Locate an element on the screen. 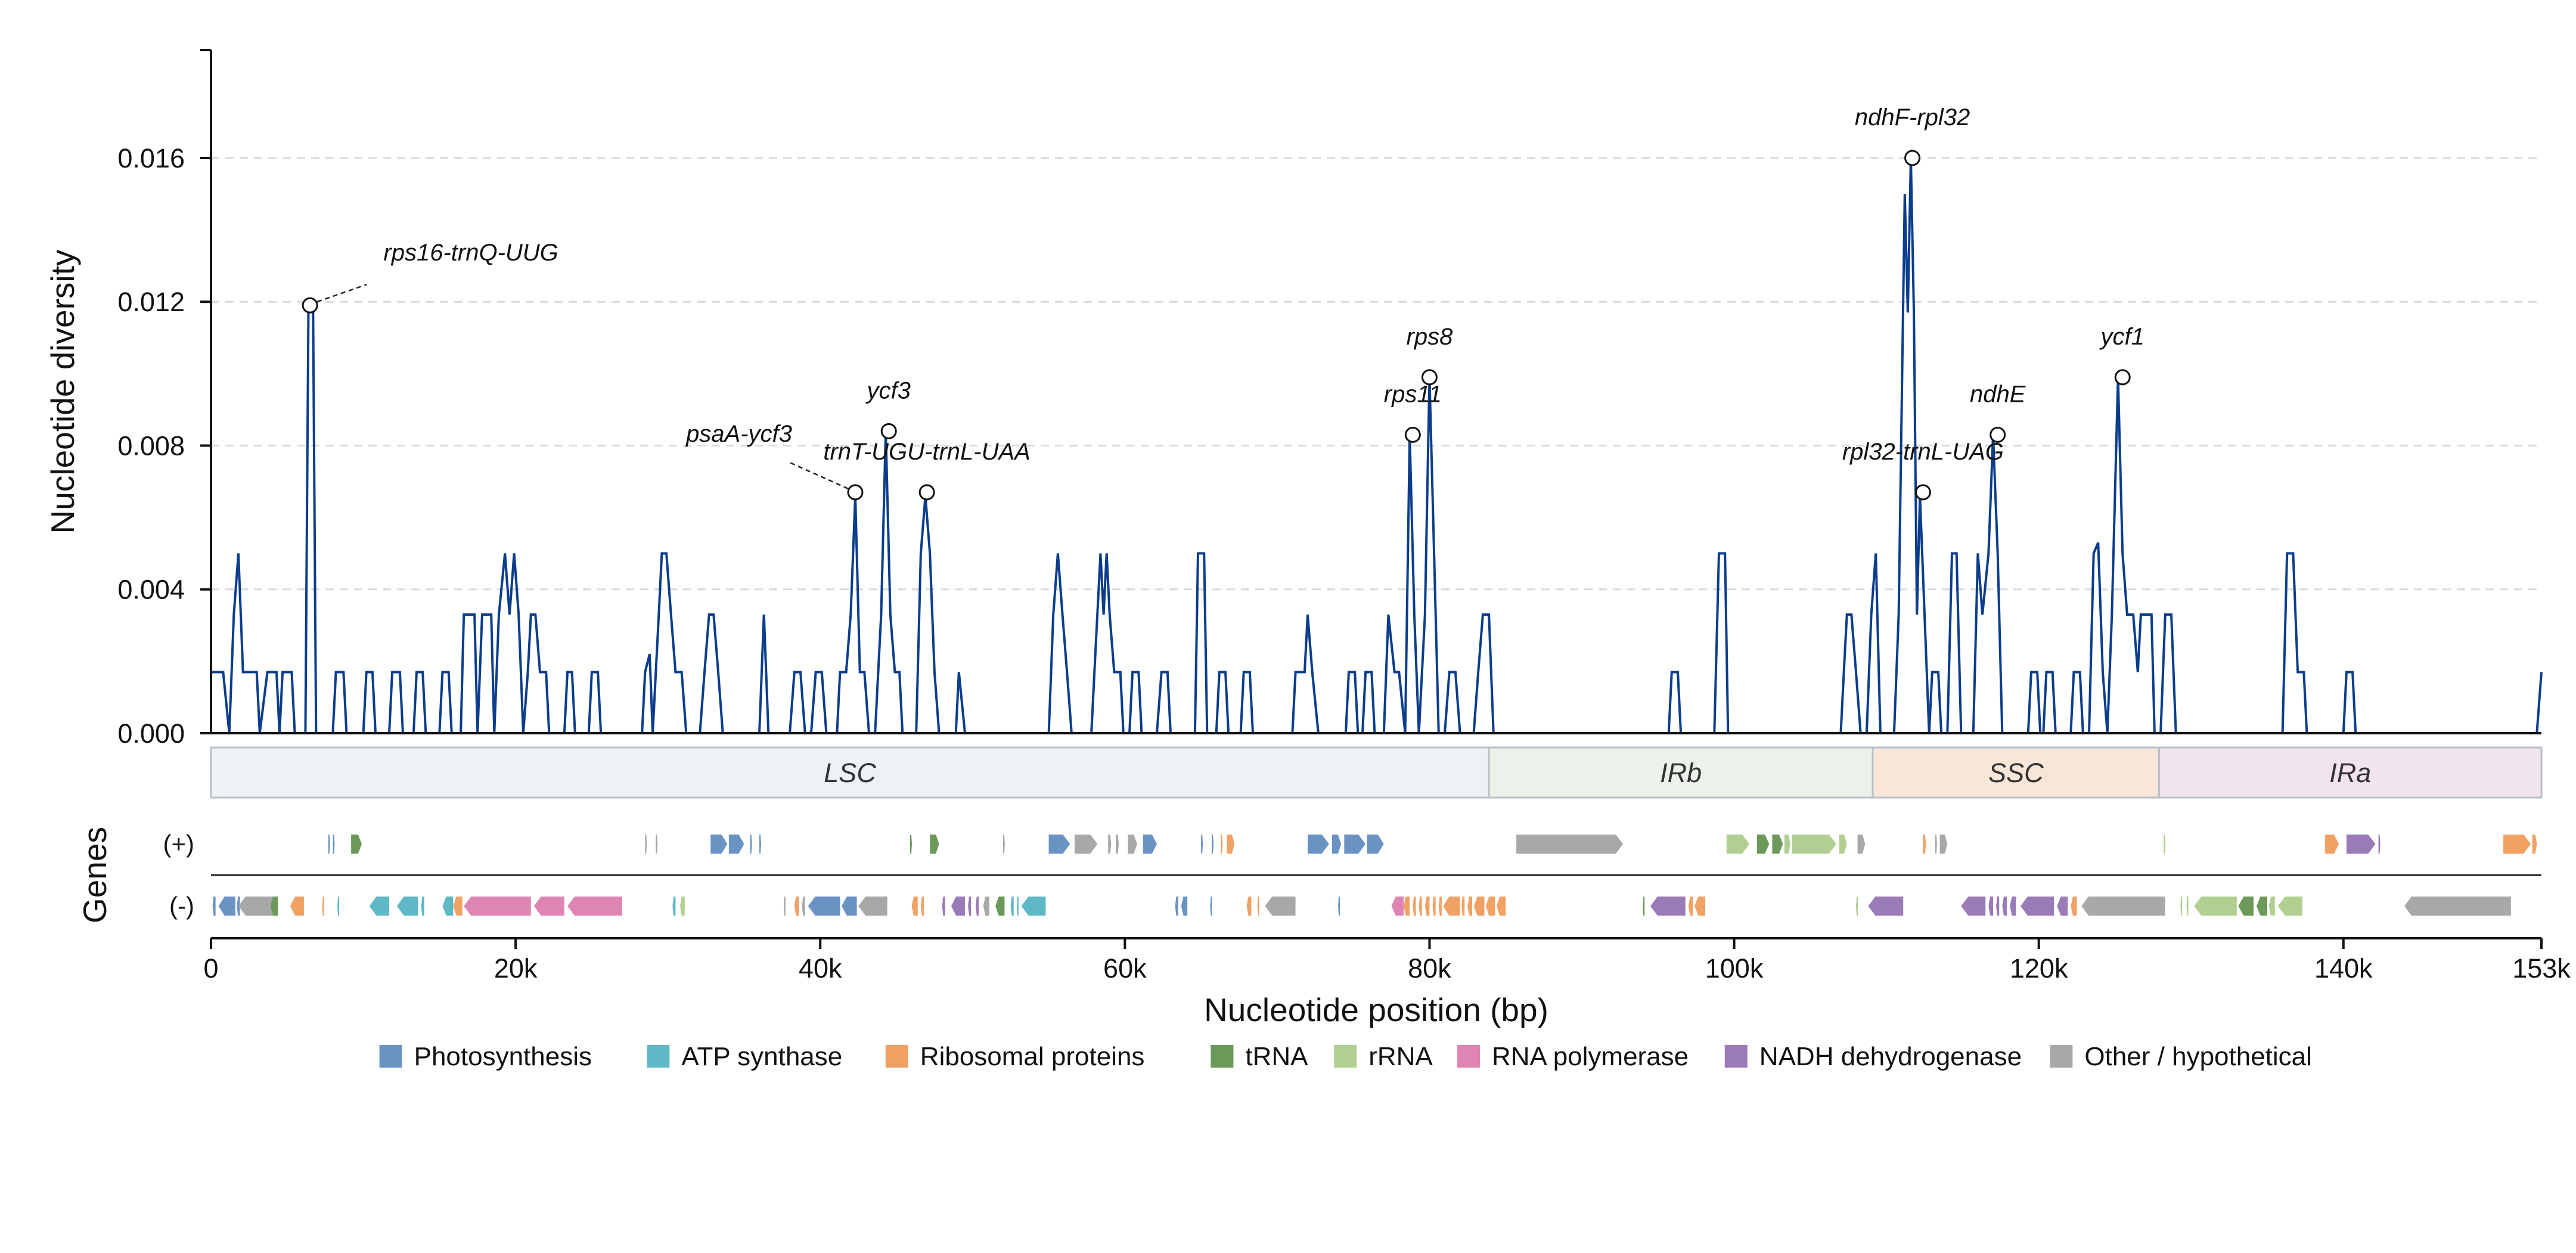  peak-label: ycf1 is located at coordinates (2121, 337).